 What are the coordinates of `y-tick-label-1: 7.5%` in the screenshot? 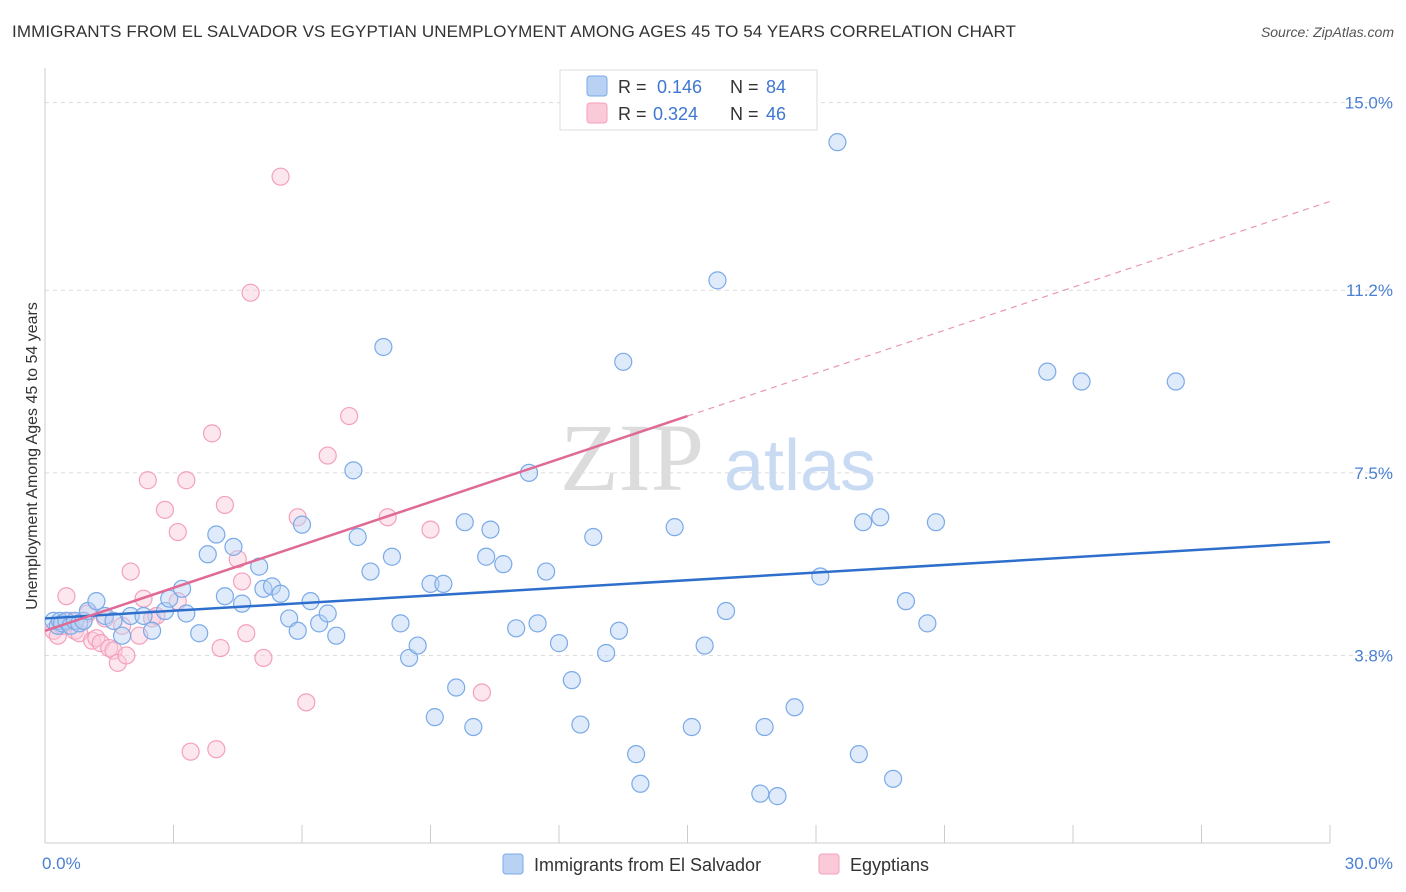 It's located at (1373, 473).